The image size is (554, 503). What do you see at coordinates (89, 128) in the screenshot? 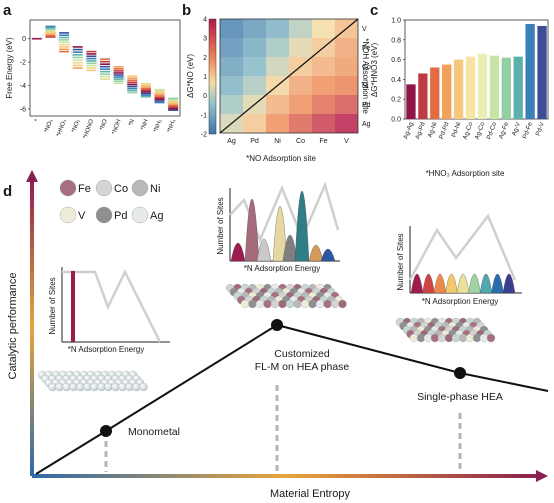
I see `a-xtick-label: *HONO` at bounding box center [89, 128].